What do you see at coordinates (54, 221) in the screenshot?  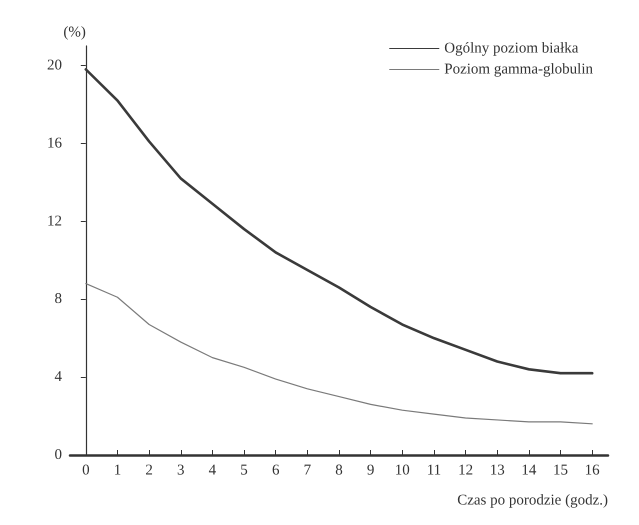 I see `y-tick-label: 12` at bounding box center [54, 221].